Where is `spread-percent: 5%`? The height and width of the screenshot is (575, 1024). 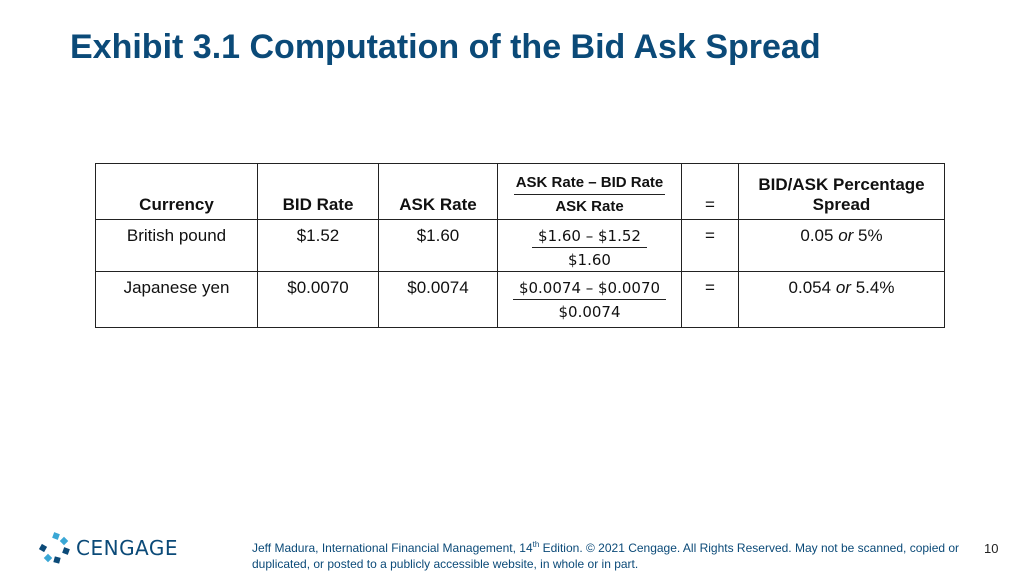 spread-percent: 5% is located at coordinates (870, 235).